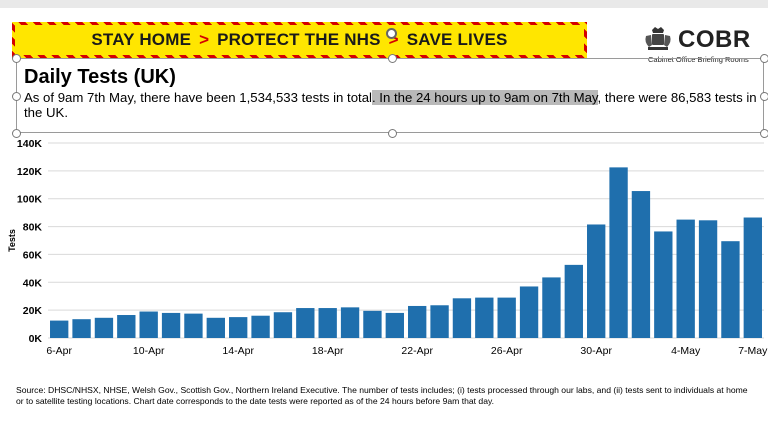  Describe the element at coordinates (16, 58) in the screenshot. I see `resize-handle-nw` at that location.